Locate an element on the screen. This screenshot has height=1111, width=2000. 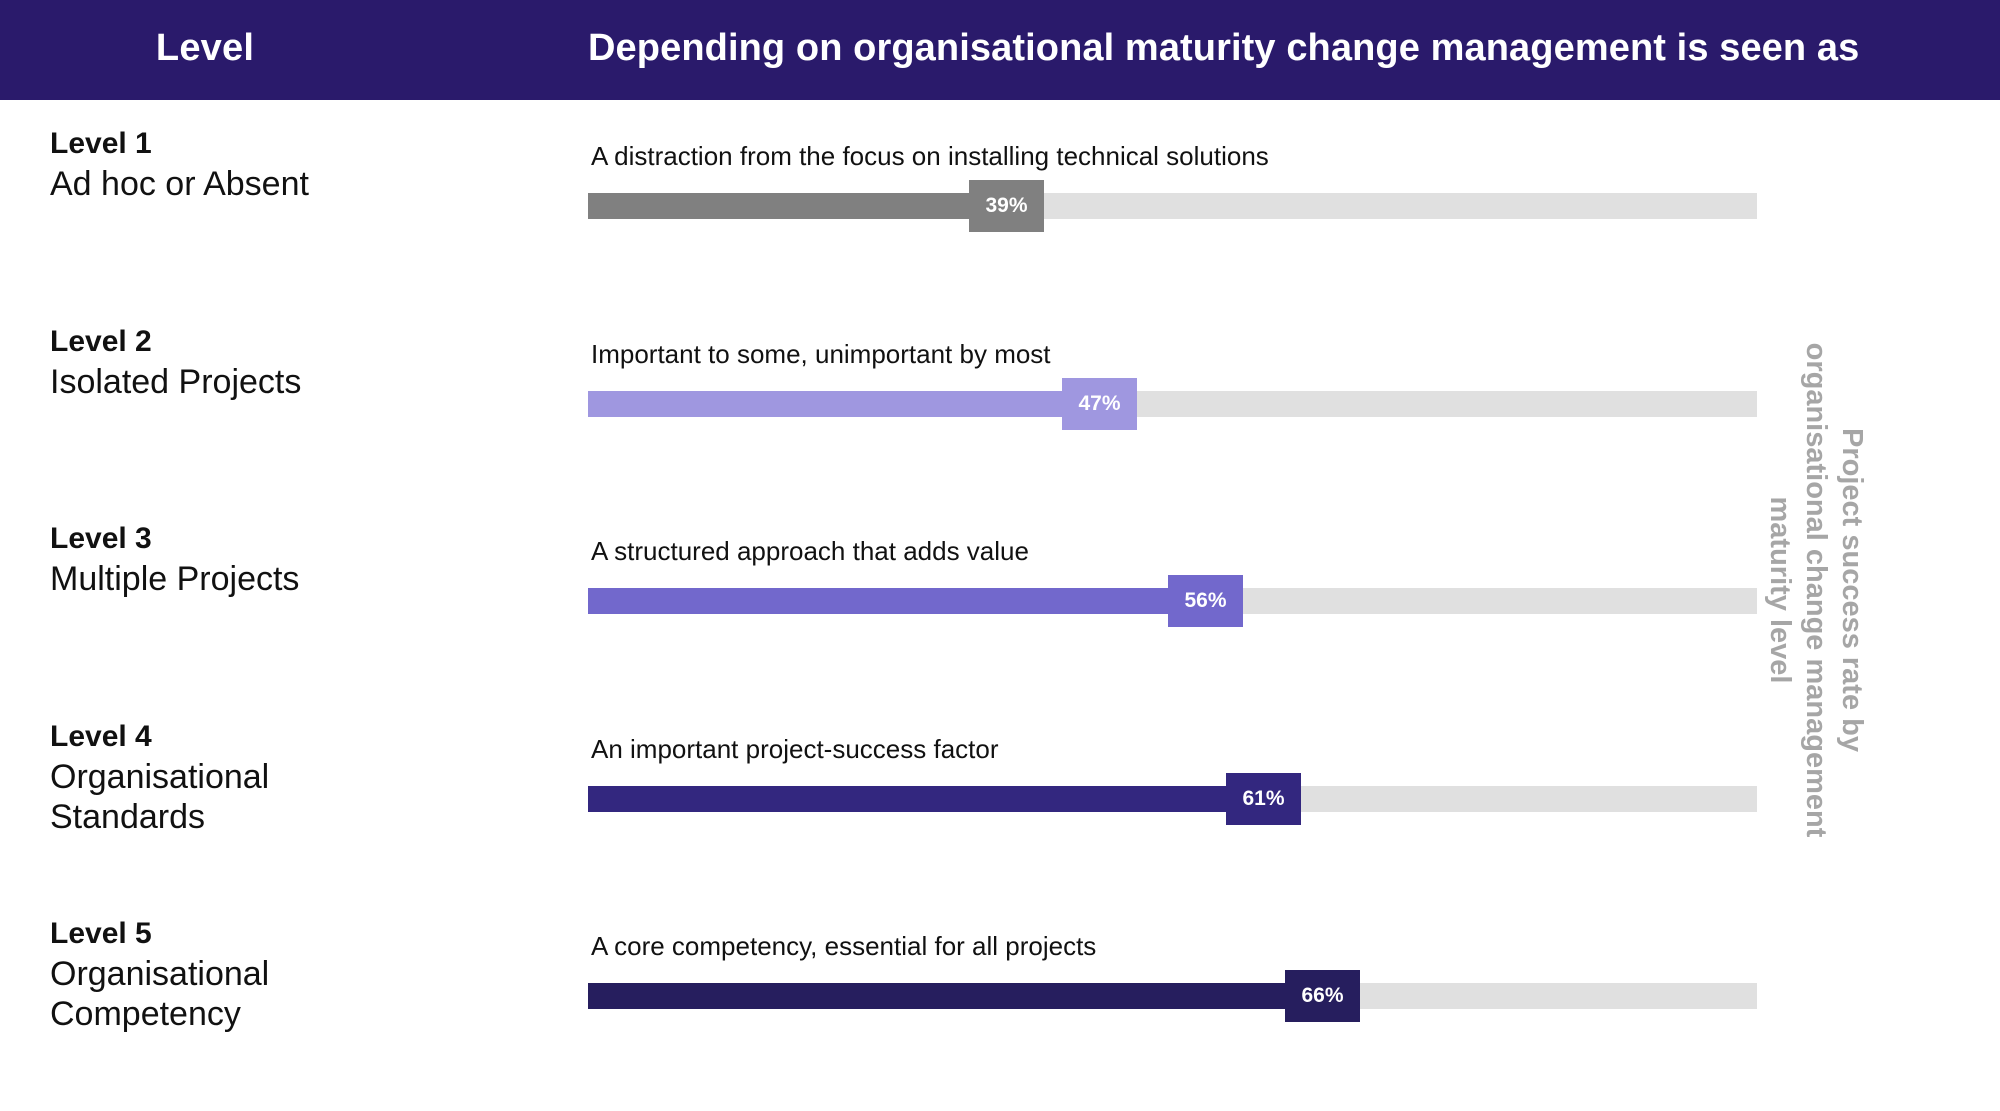
bar-track: 47% is located at coordinates (1172, 403).